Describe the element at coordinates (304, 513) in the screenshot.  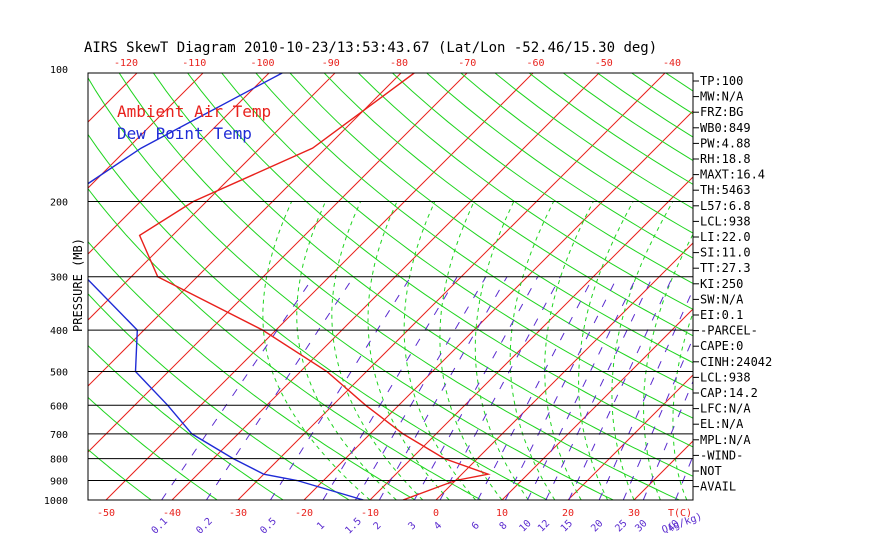
I see `bottom-temp-tick-label: -20` at that location.